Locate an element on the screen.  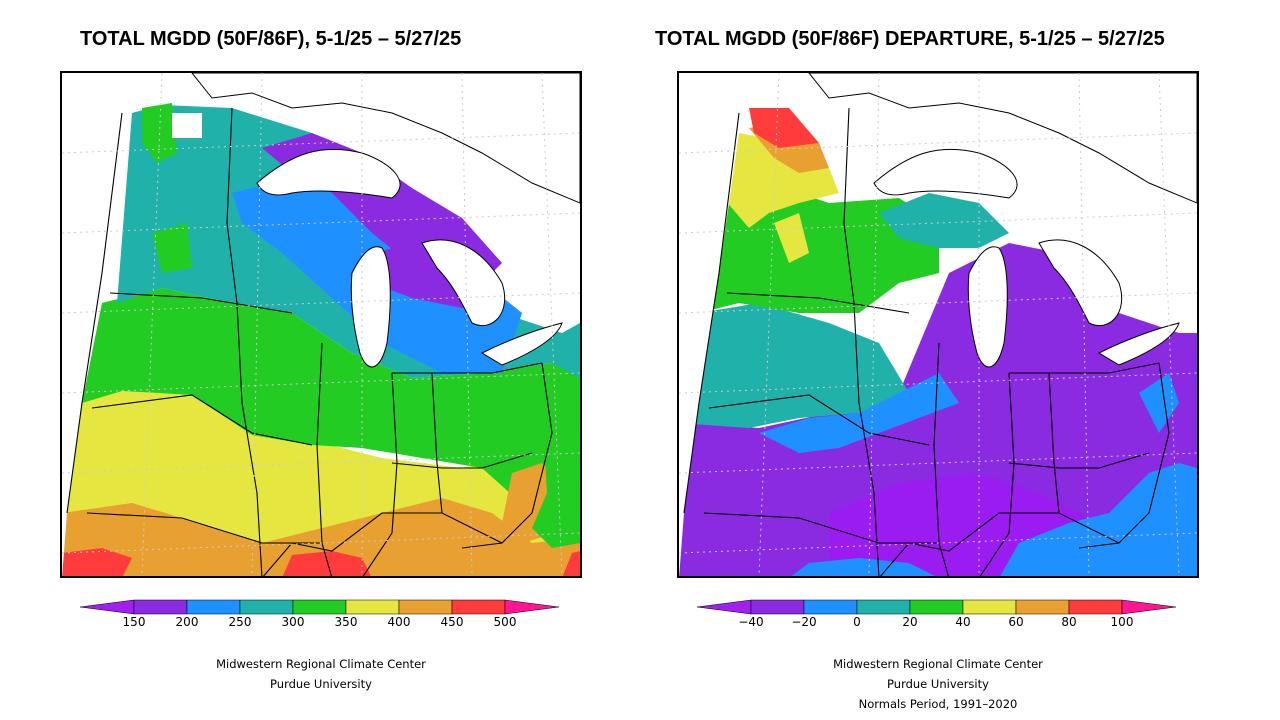
left-map-title: TOTAL MGDD (50F/86F), 5-1/25 – 5/27/25 is located at coordinates (271, 39).